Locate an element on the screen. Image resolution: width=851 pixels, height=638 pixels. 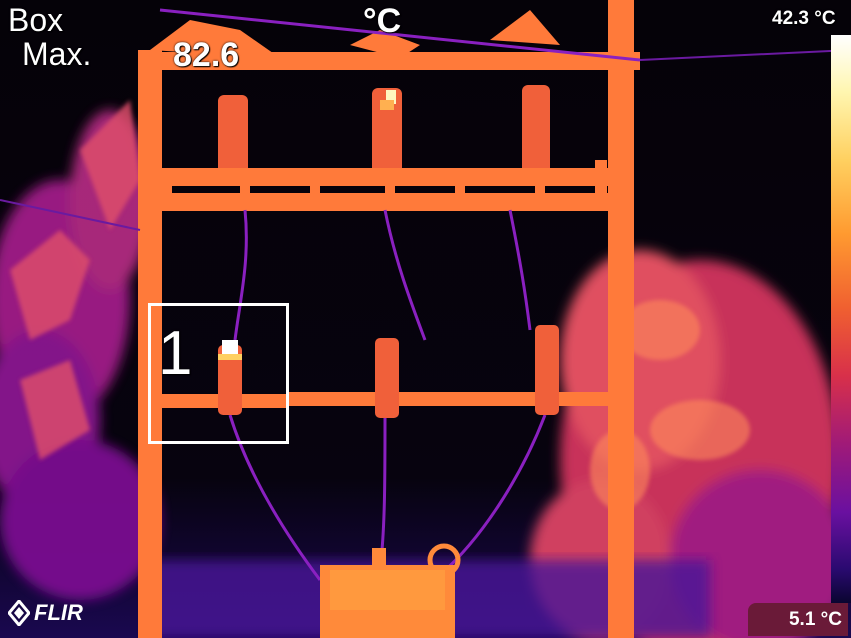
temperature-colorbar is located at coordinates (841, 319).